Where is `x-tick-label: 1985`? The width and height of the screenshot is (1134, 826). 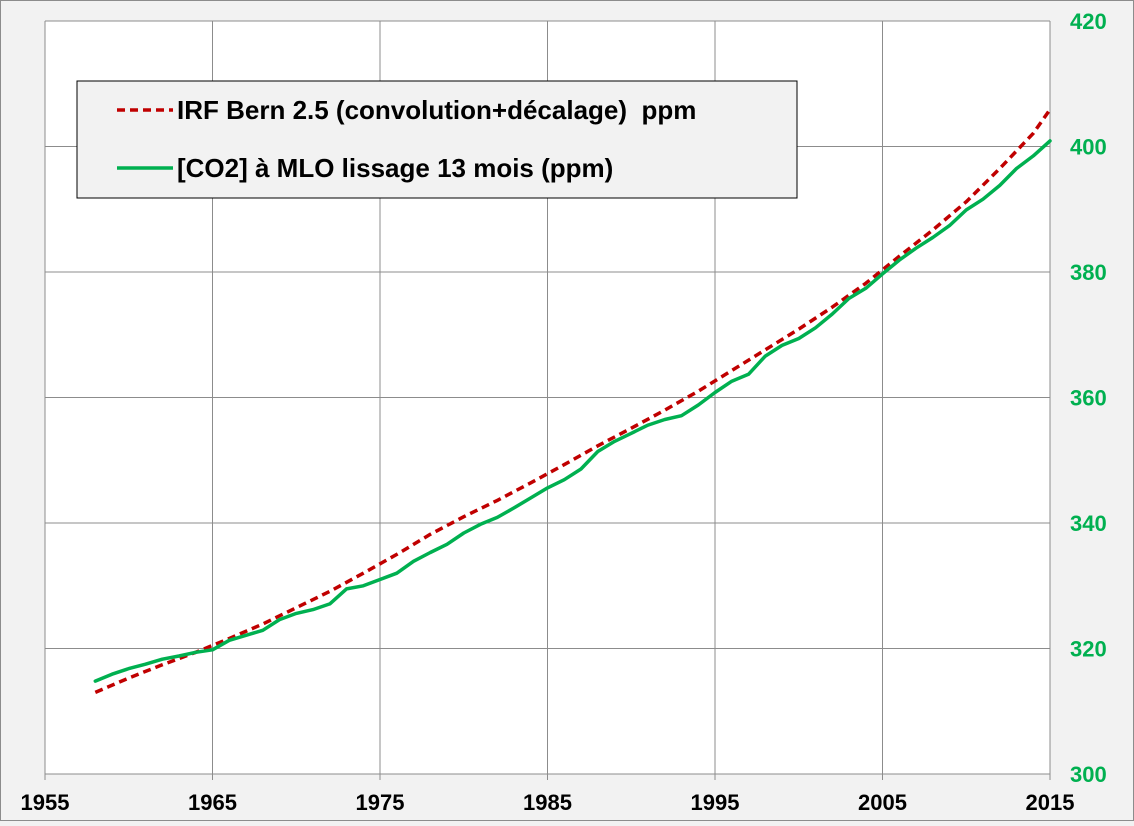
x-tick-label: 1985 is located at coordinates (547, 802).